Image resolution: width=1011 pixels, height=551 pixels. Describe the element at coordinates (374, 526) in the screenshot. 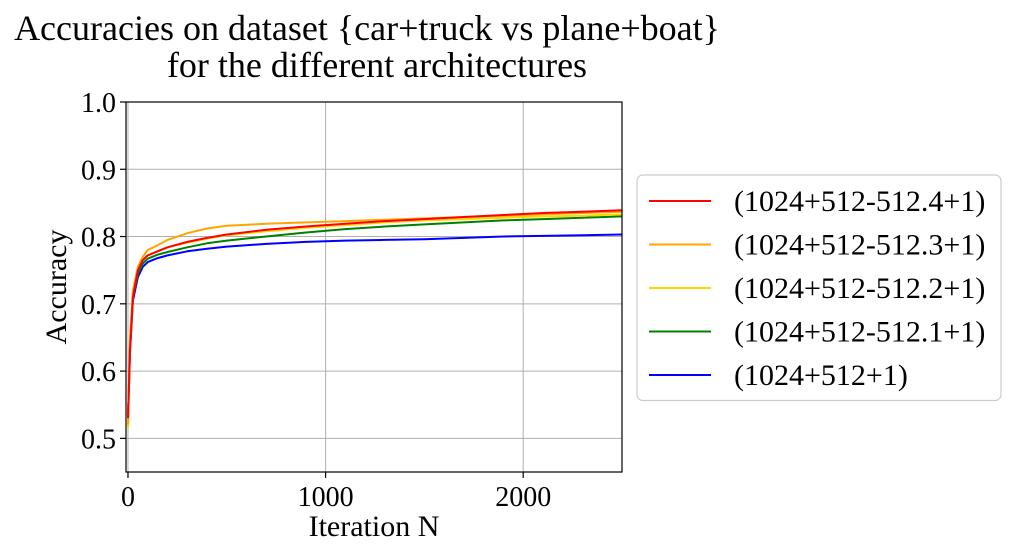

I see `x-axis-label: Iteration N` at that location.